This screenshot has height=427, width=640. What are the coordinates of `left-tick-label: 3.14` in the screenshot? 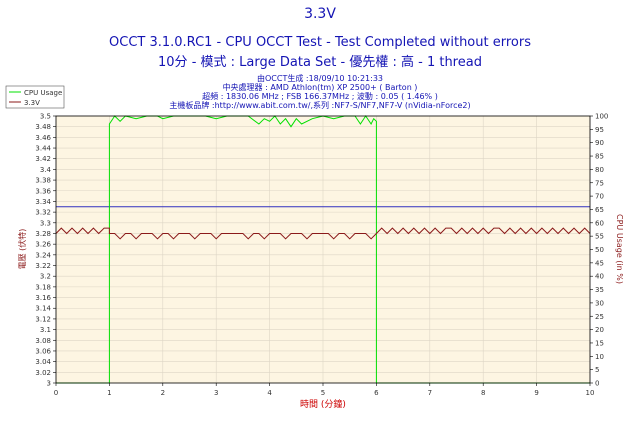 It's located at (43, 309).